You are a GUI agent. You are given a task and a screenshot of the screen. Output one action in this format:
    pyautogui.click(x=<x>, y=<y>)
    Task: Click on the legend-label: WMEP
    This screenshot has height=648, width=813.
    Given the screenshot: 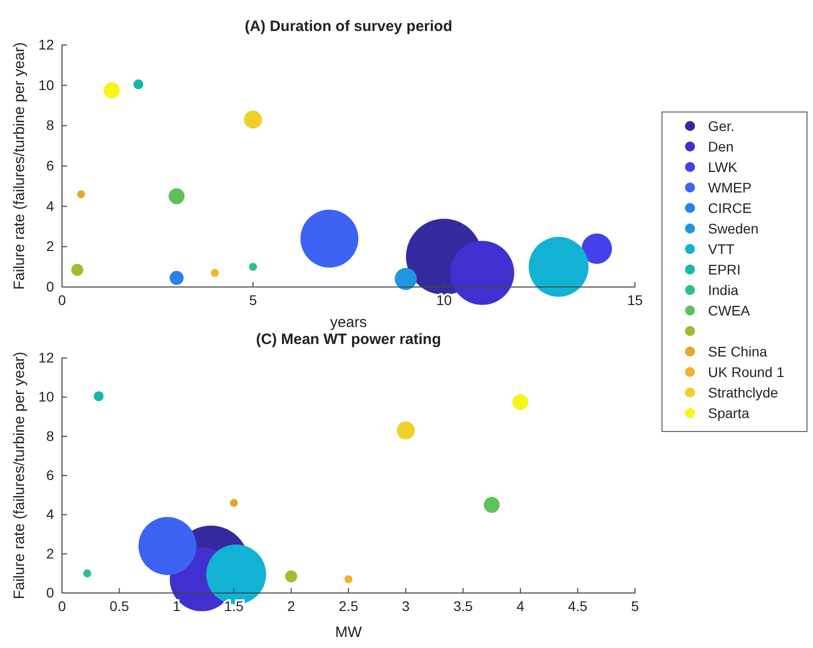 What is the action you would take?
    pyautogui.click(x=730, y=188)
    